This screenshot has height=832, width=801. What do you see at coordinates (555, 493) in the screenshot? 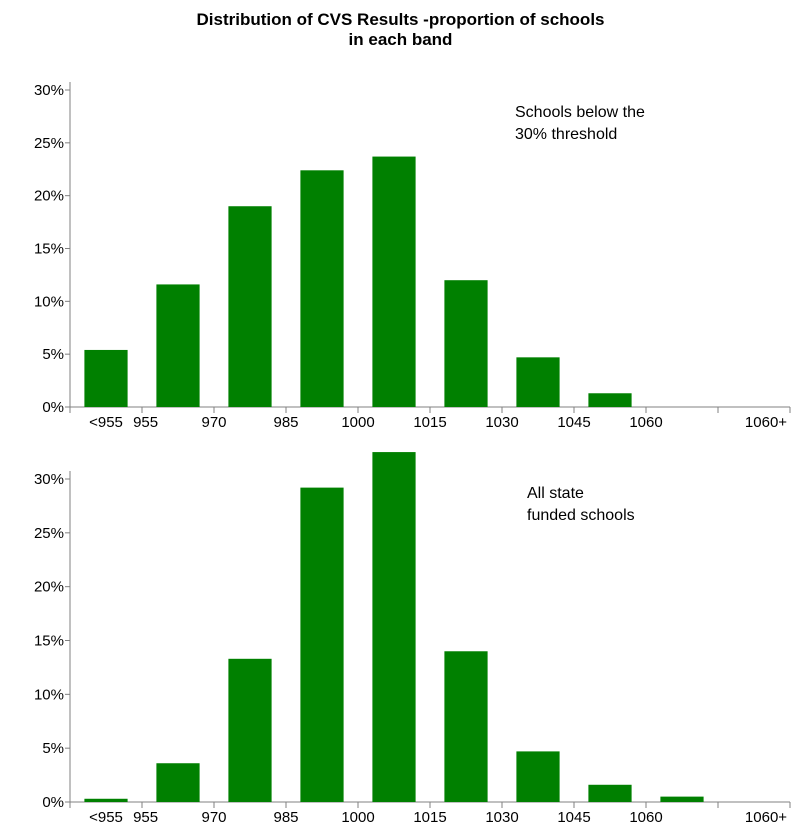
I see `annotation-line: All state` at bounding box center [555, 493].